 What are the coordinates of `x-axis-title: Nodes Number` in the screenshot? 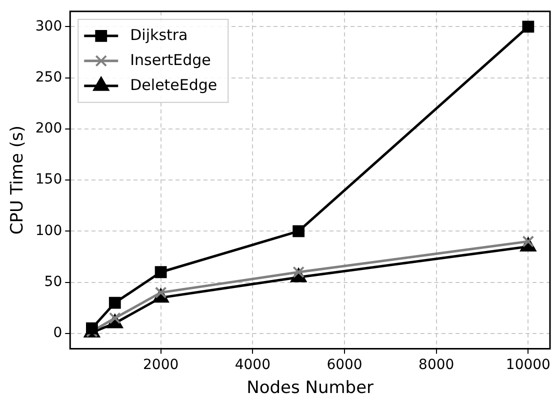 It's located at (310, 388).